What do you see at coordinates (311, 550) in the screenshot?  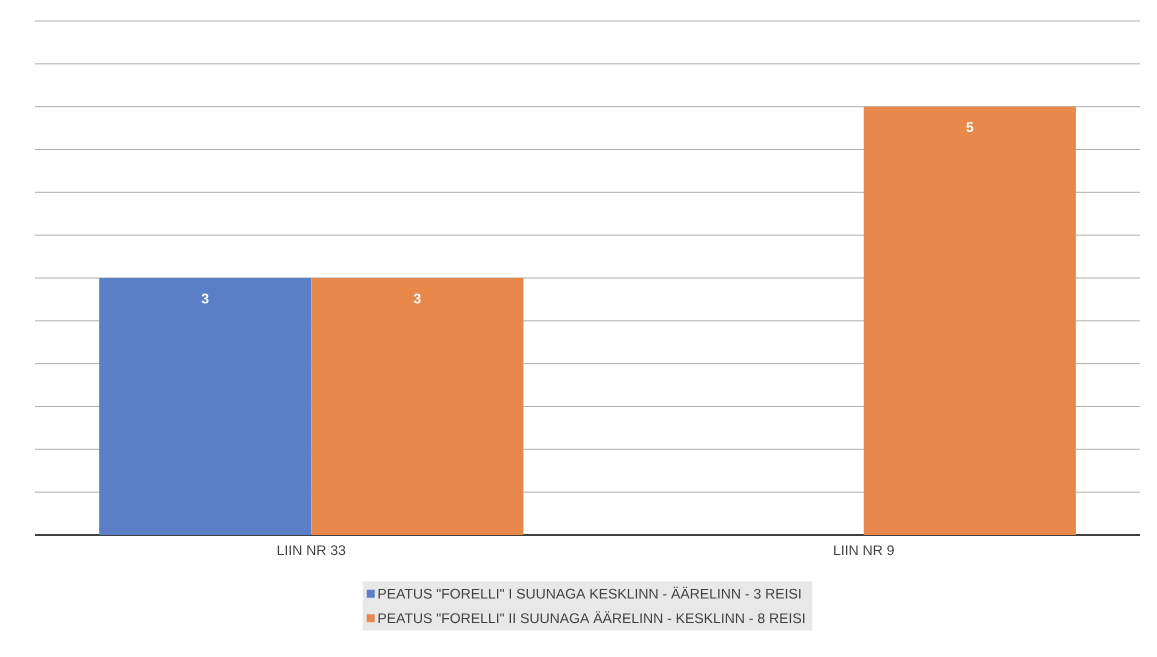 I see `x-tick-label: LIIN NR 33` at bounding box center [311, 550].